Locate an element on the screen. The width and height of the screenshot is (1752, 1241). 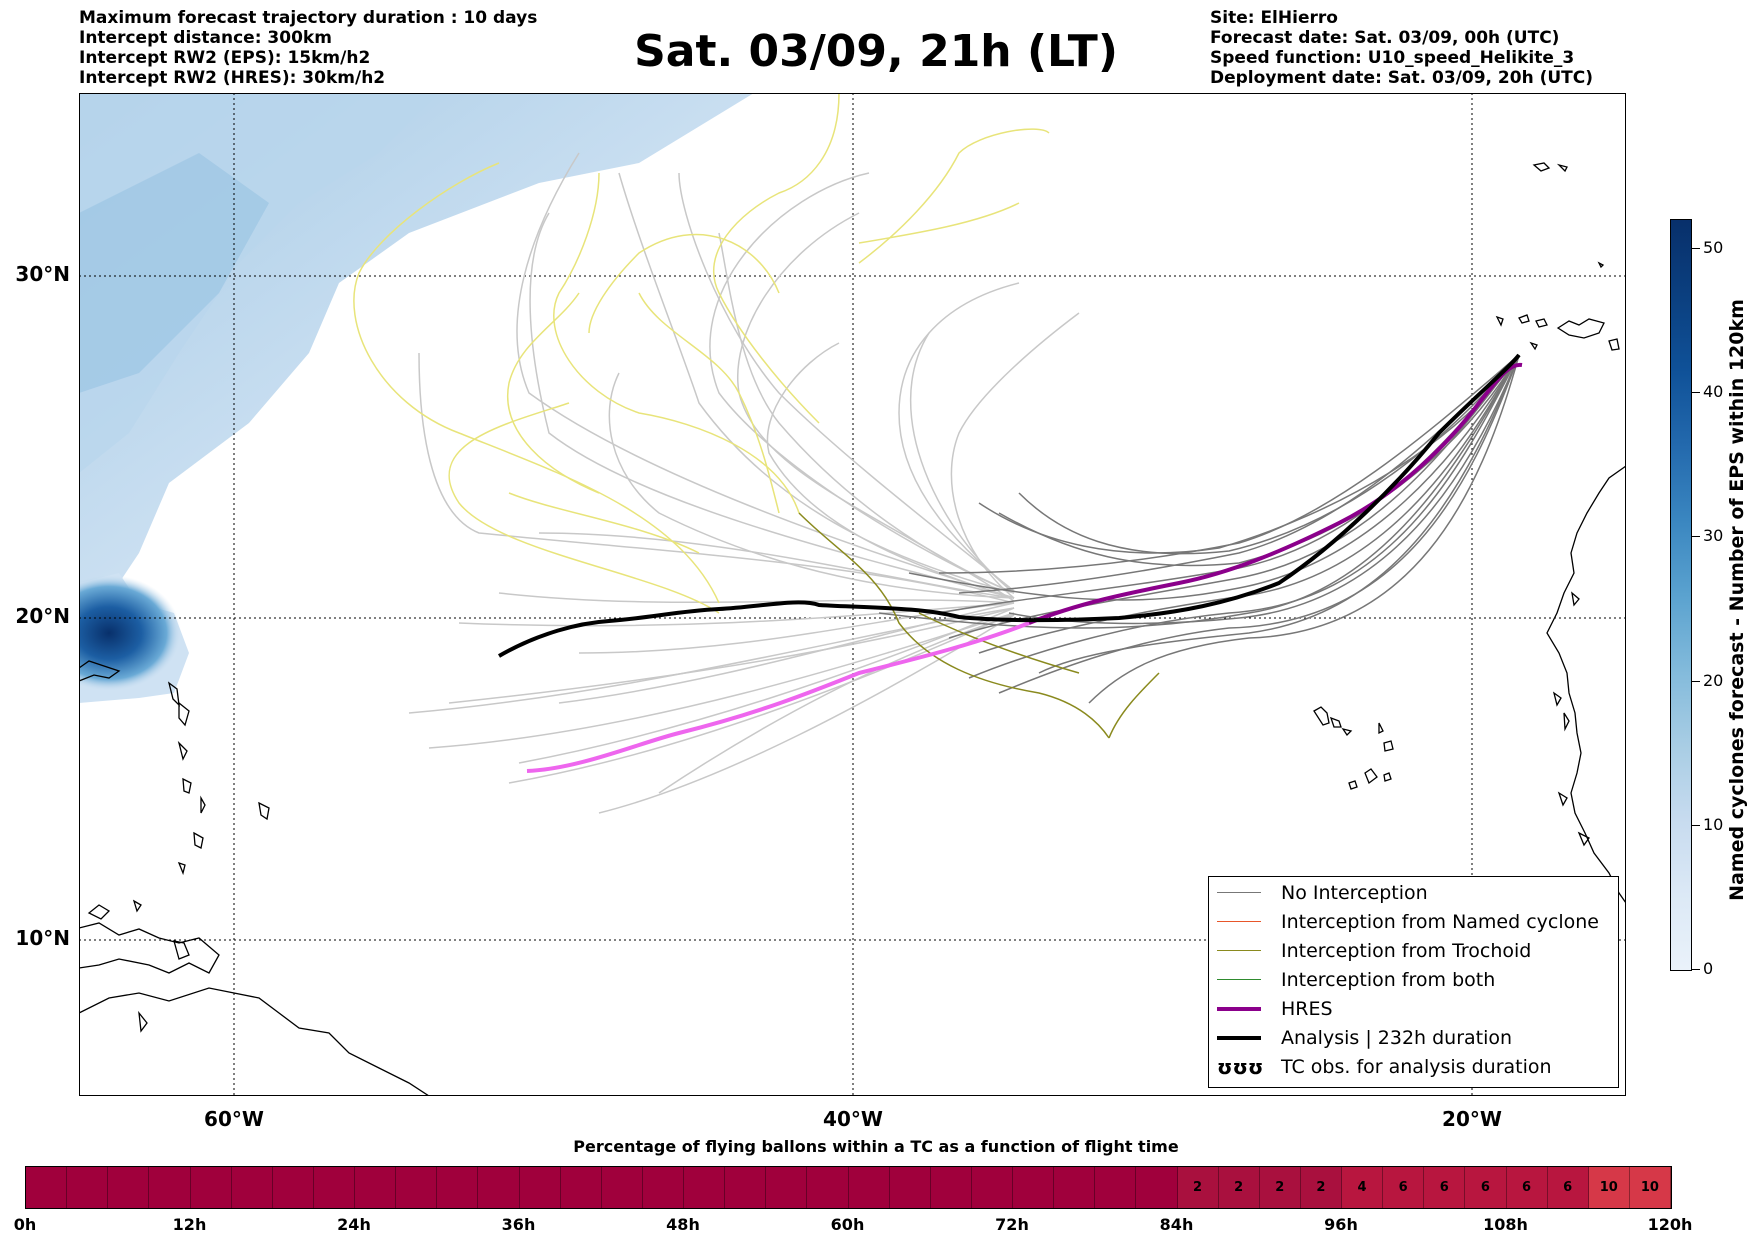
lat-label-30n: 30°N is located at coordinates (42, 274).